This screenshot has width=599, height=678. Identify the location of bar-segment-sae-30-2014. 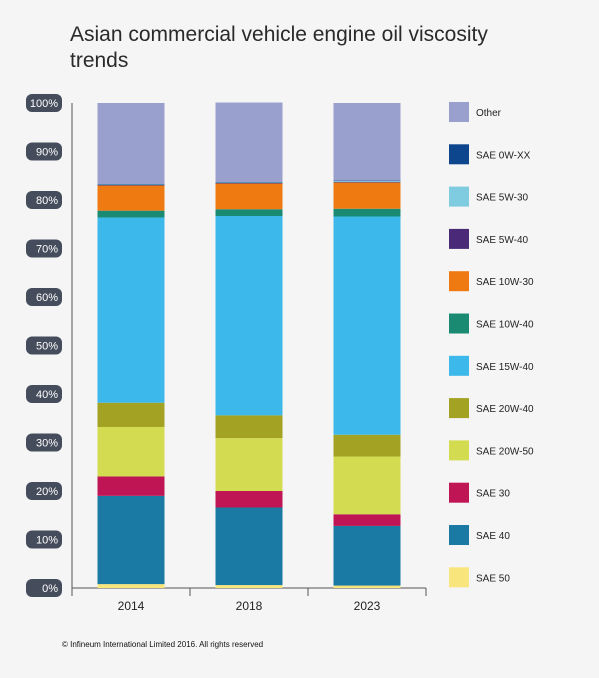
(131, 486).